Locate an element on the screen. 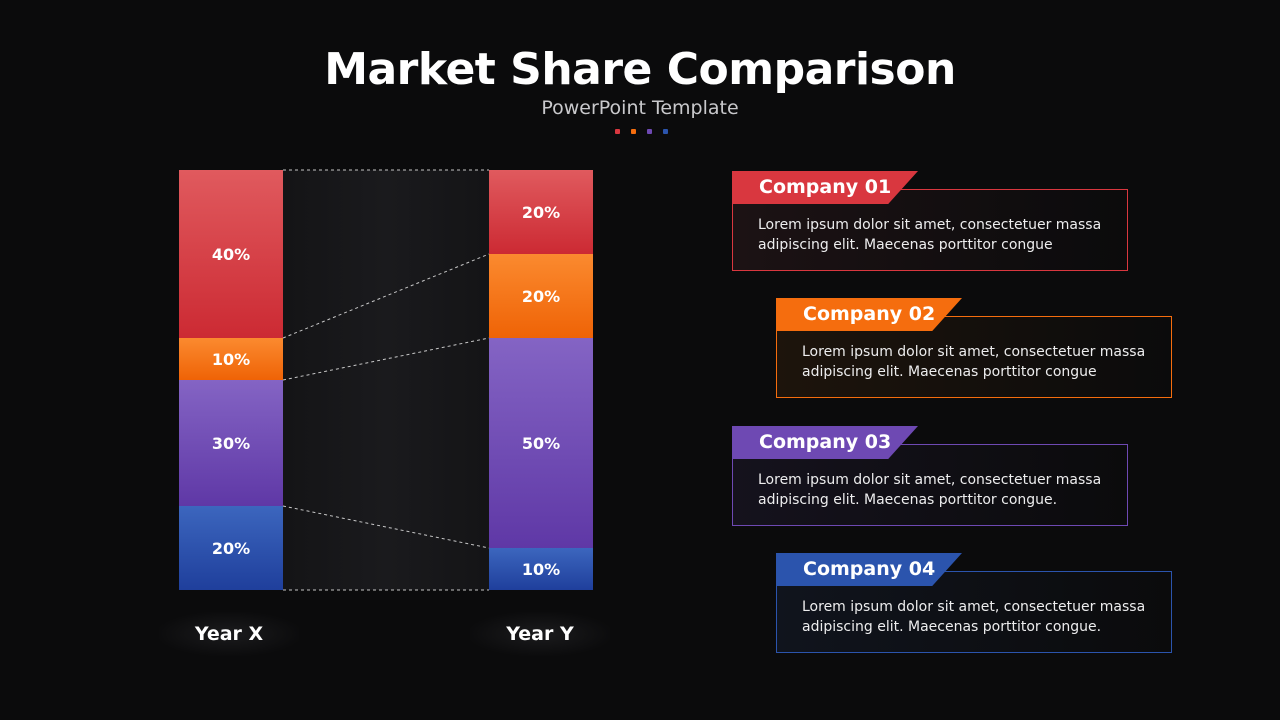  company-name: Company 01 is located at coordinates (825, 187).